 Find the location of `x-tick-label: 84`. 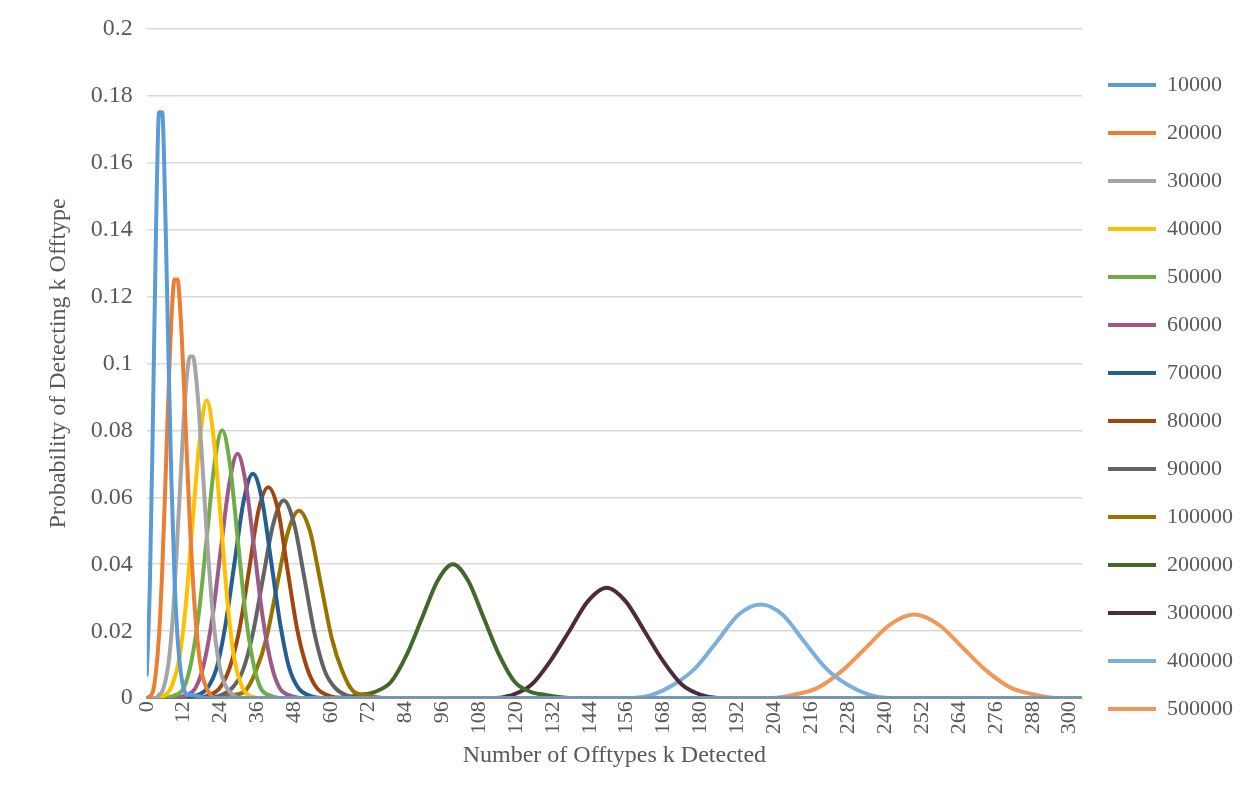

x-tick-label: 84 is located at coordinates (403, 712).